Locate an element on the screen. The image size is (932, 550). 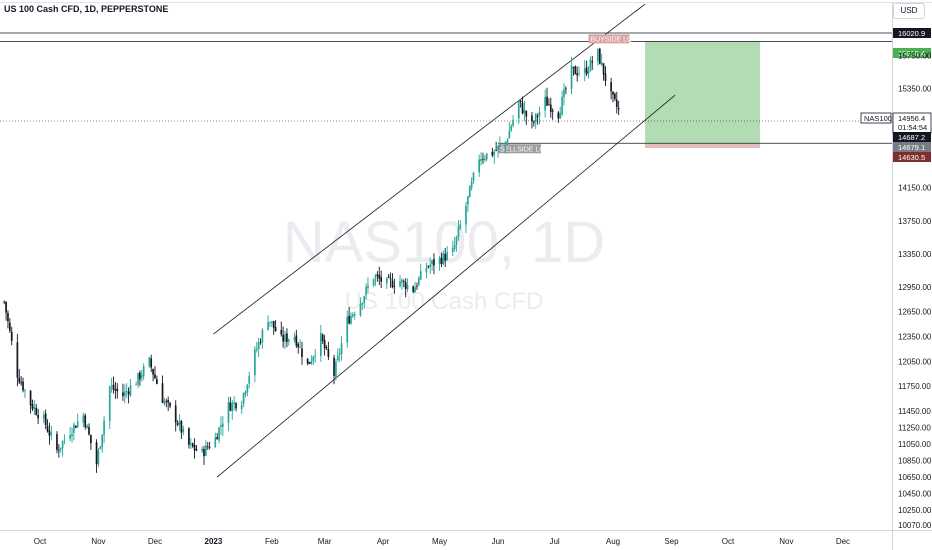
price-tick-label: 12950.00 is located at coordinates (915, 287).